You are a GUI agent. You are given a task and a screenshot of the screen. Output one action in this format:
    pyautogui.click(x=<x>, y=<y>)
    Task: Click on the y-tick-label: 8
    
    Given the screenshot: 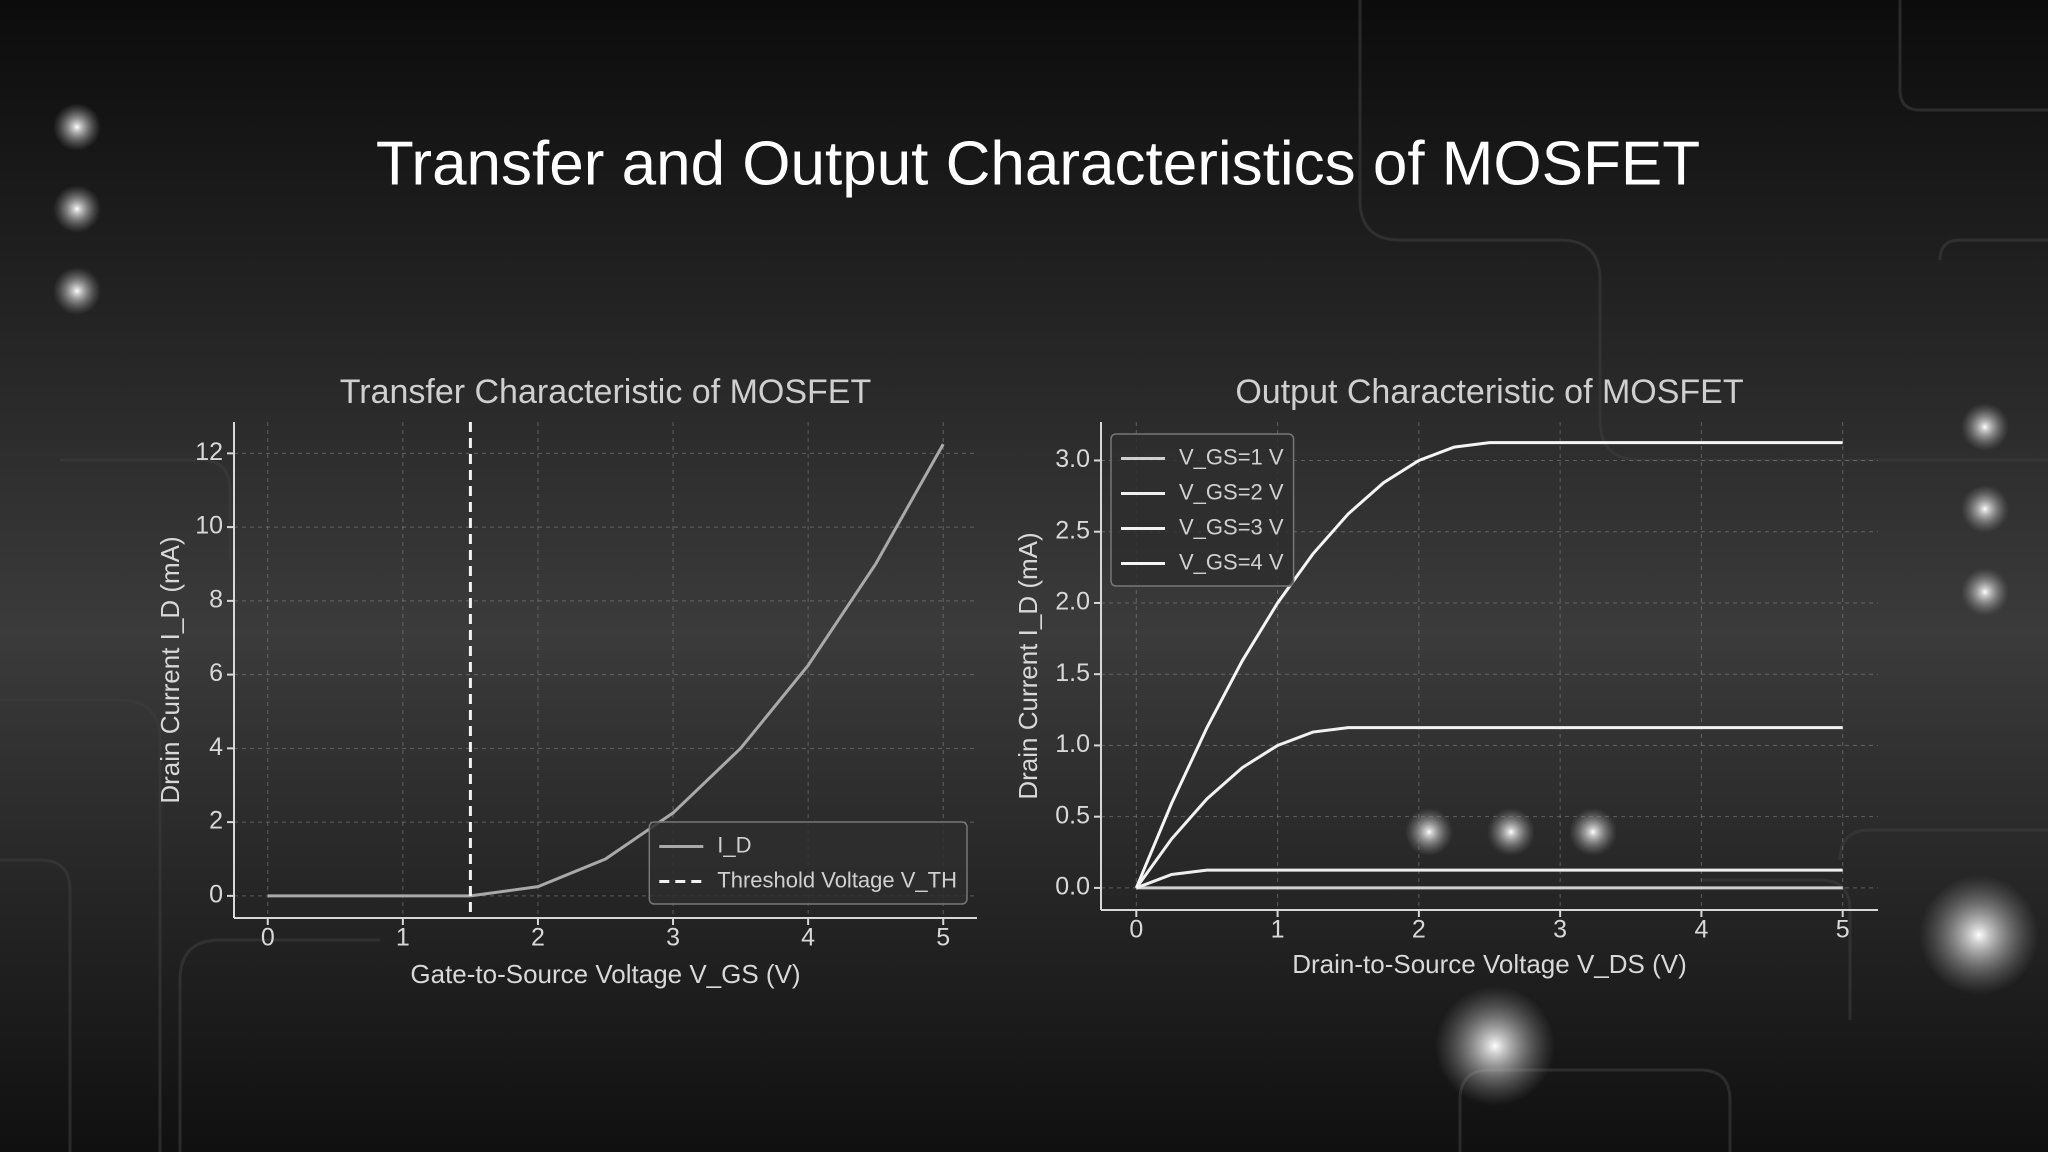 What is the action you would take?
    pyautogui.click(x=216, y=599)
    